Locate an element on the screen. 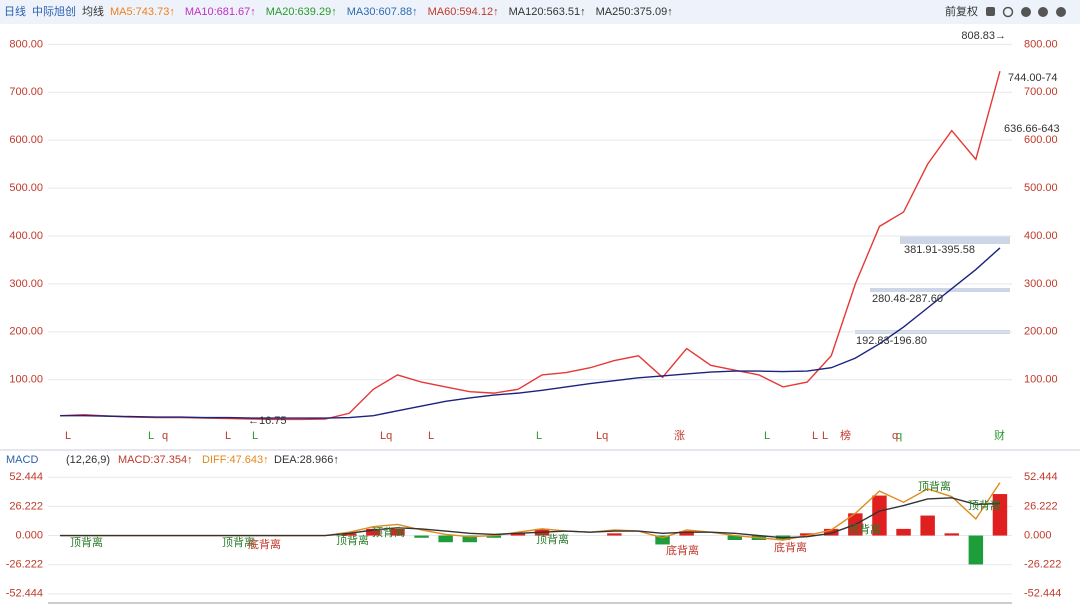 The height and width of the screenshot is (608, 1080). settings is located at coordinates (1061, 12).